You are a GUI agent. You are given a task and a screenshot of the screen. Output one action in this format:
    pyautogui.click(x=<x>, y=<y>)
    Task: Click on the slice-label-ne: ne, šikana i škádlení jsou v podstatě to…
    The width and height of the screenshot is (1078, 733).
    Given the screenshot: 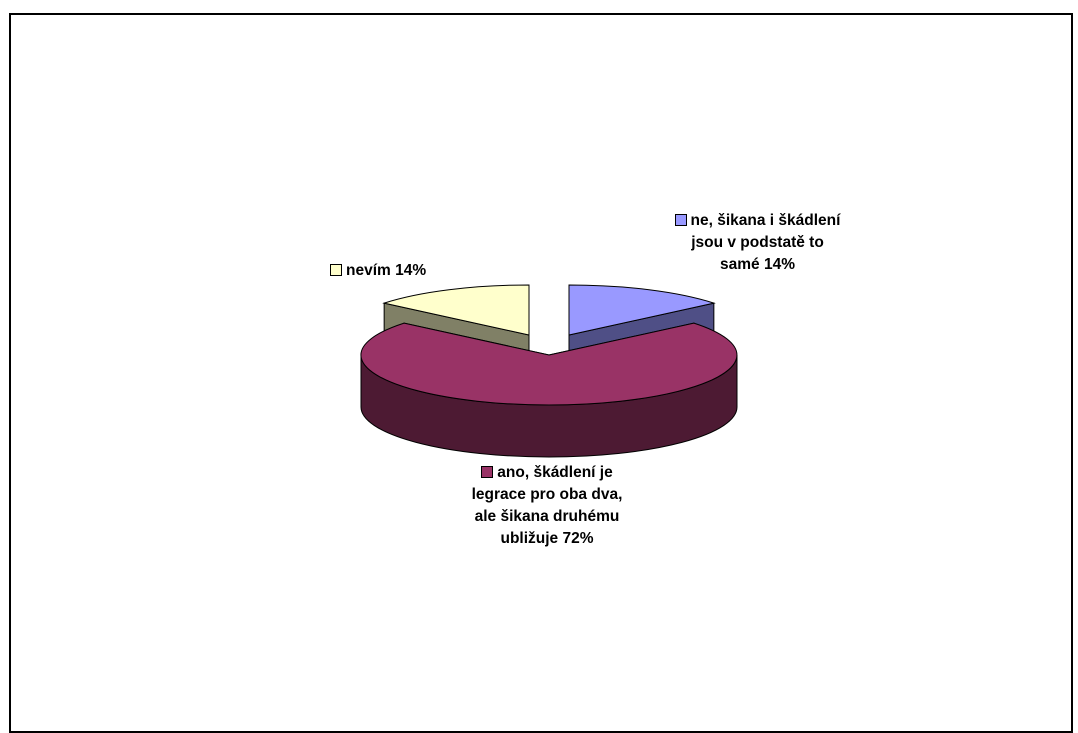 What is the action you would take?
    pyautogui.click(x=757, y=243)
    